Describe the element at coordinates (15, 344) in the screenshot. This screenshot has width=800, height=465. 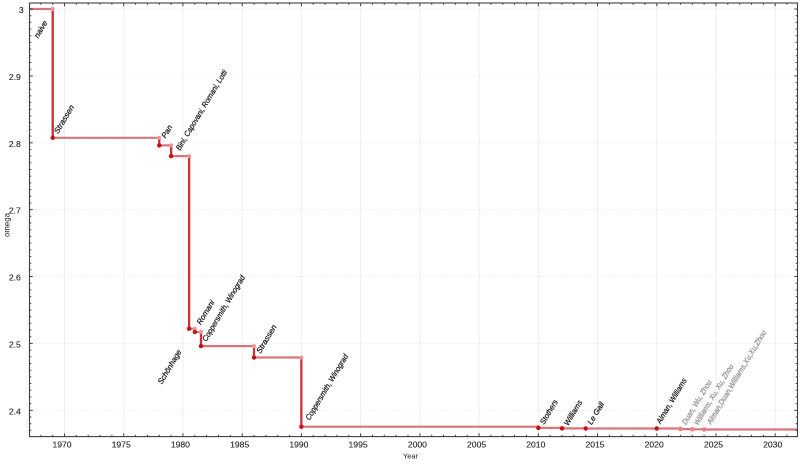
I see `svg-text: 2.5` at that location.